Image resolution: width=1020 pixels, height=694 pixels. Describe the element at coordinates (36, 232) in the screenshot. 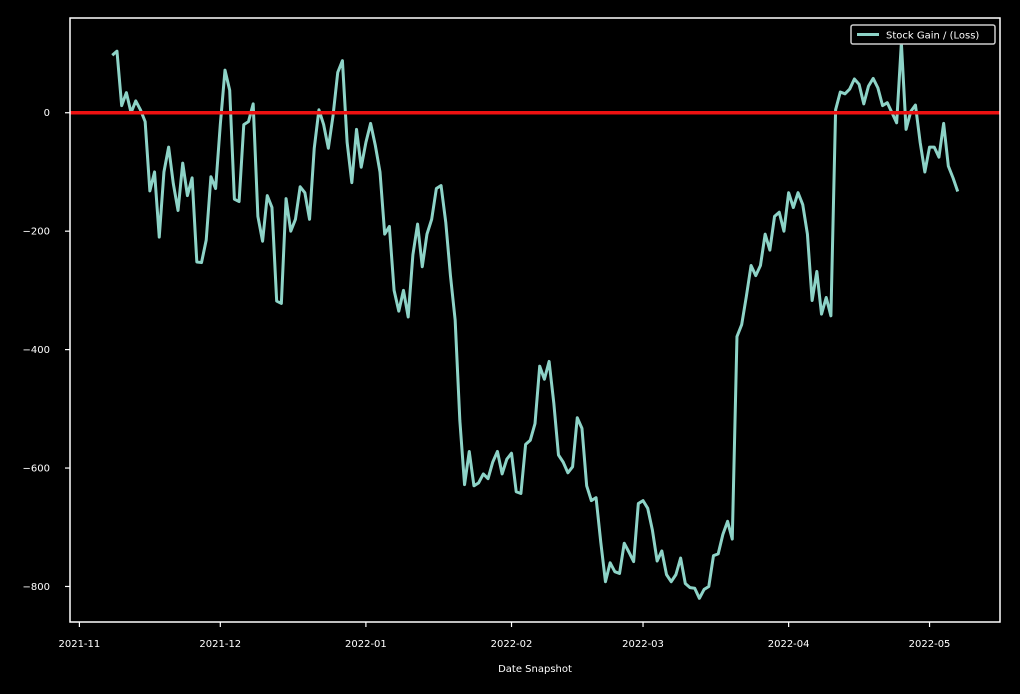

I see `y-tick-label: −200` at that location.